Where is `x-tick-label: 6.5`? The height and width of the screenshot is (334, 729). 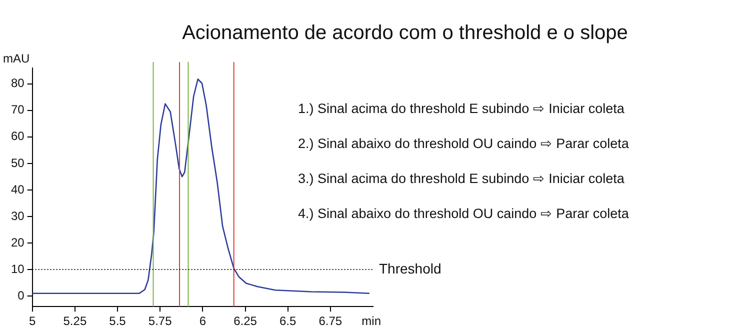
x-tick-label: 6.5 is located at coordinates (287, 321).